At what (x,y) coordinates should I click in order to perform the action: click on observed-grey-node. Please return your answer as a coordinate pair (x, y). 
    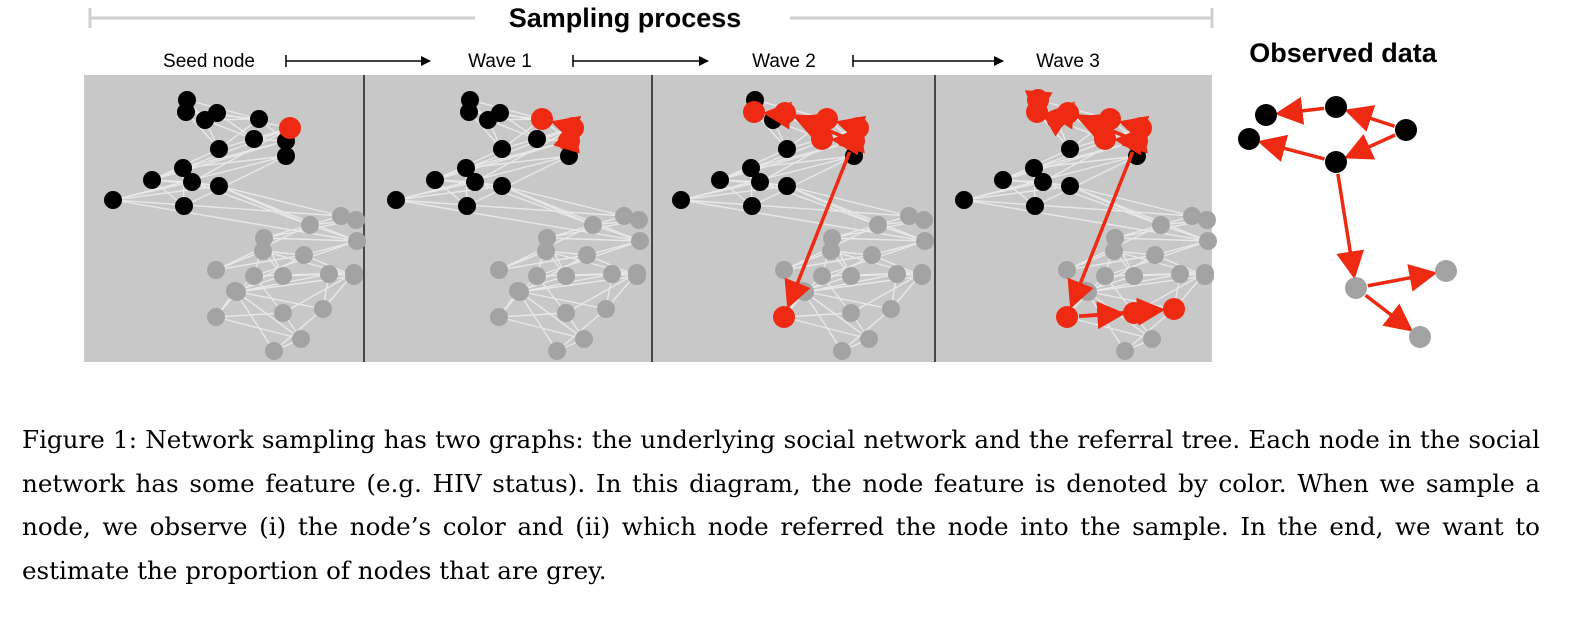
    Looking at the image, I should click on (1420, 337).